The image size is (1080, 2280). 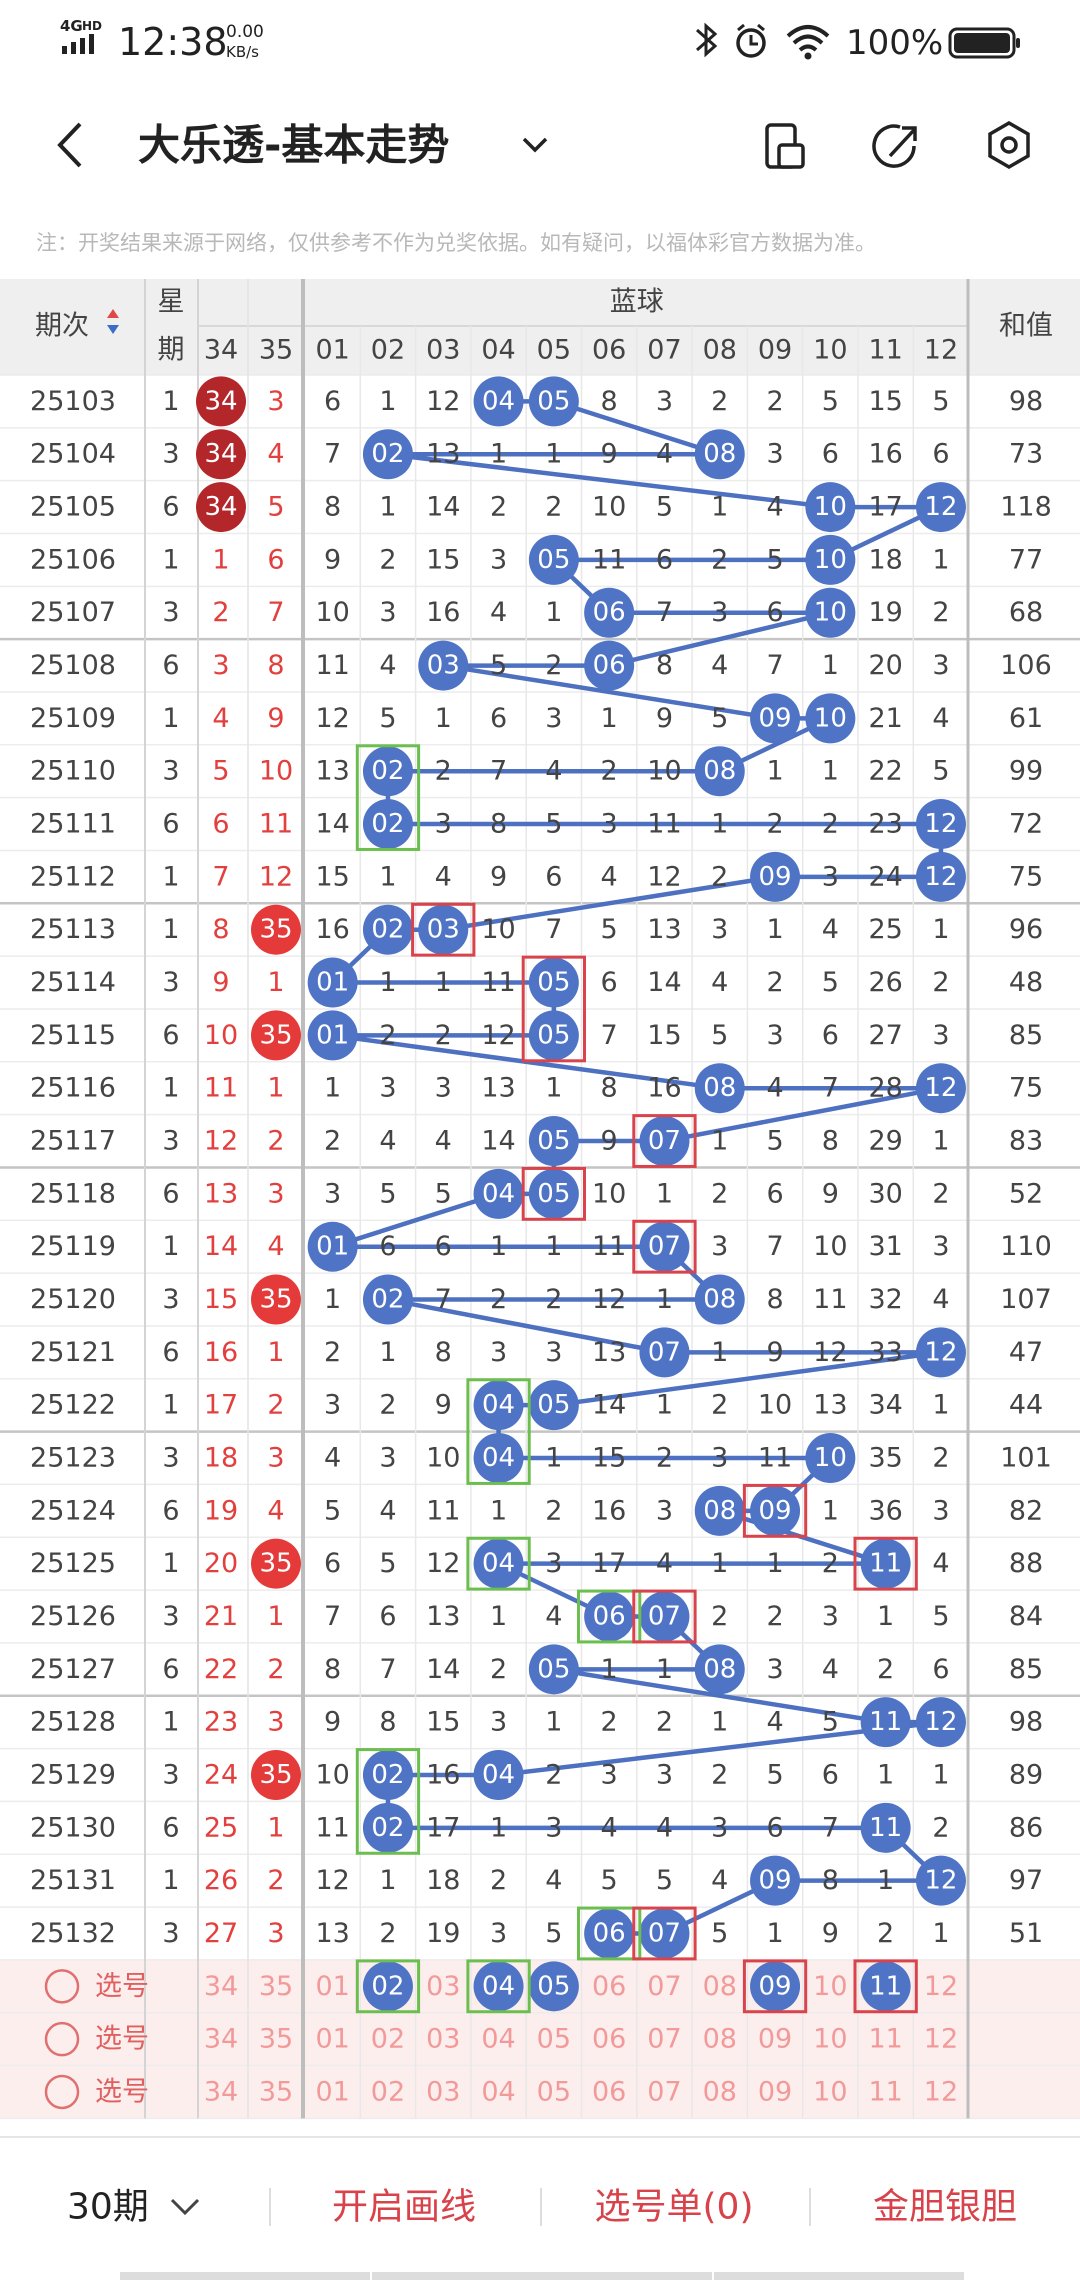 I want to click on red-miss: 19, so click(x=221, y=1510).